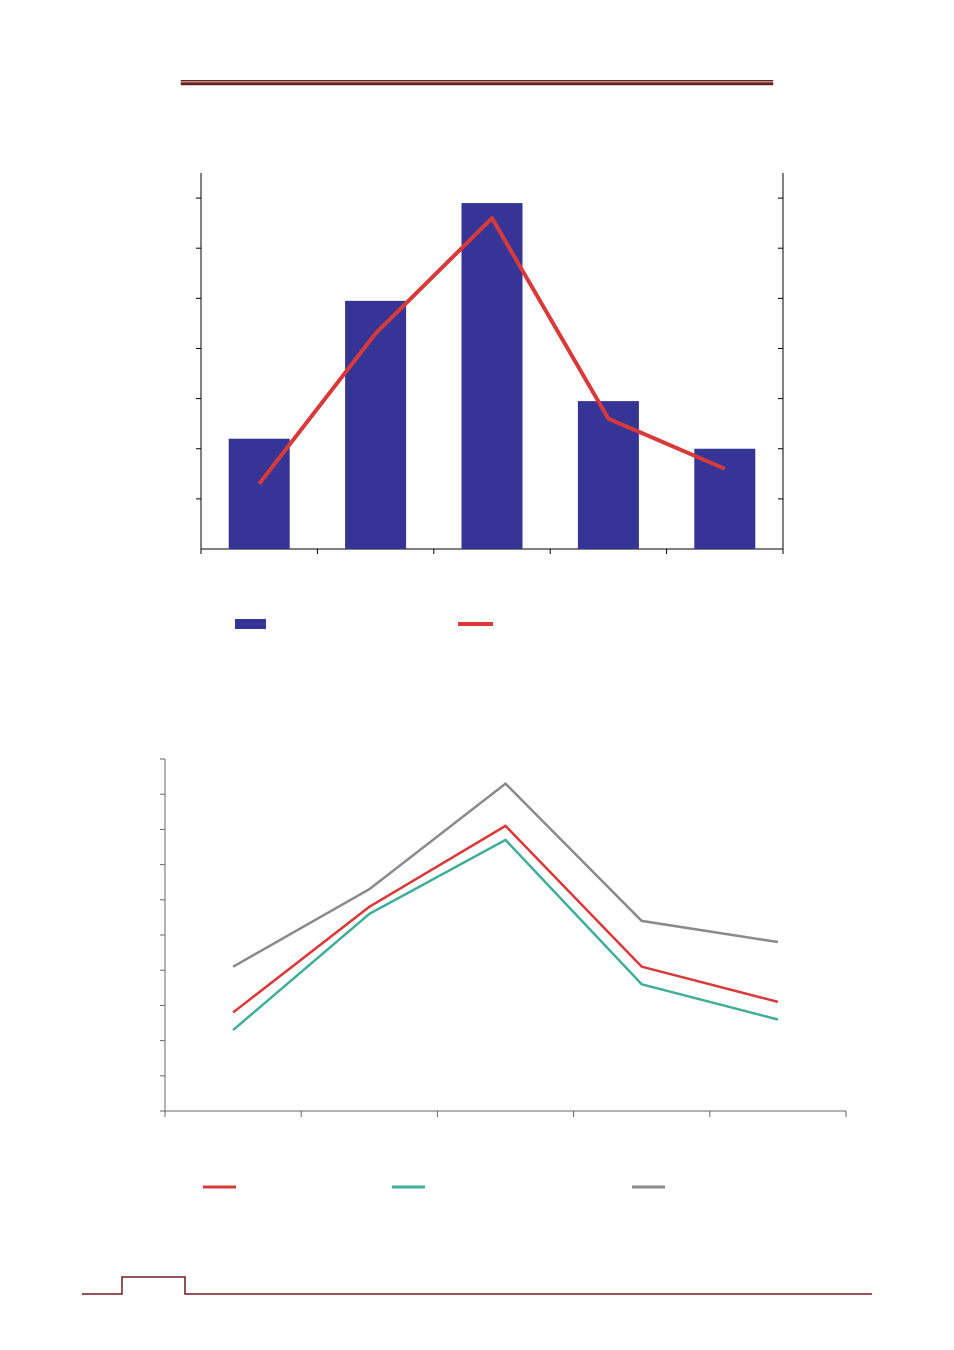  I want to click on legend-swatch-bar, so click(250, 624).